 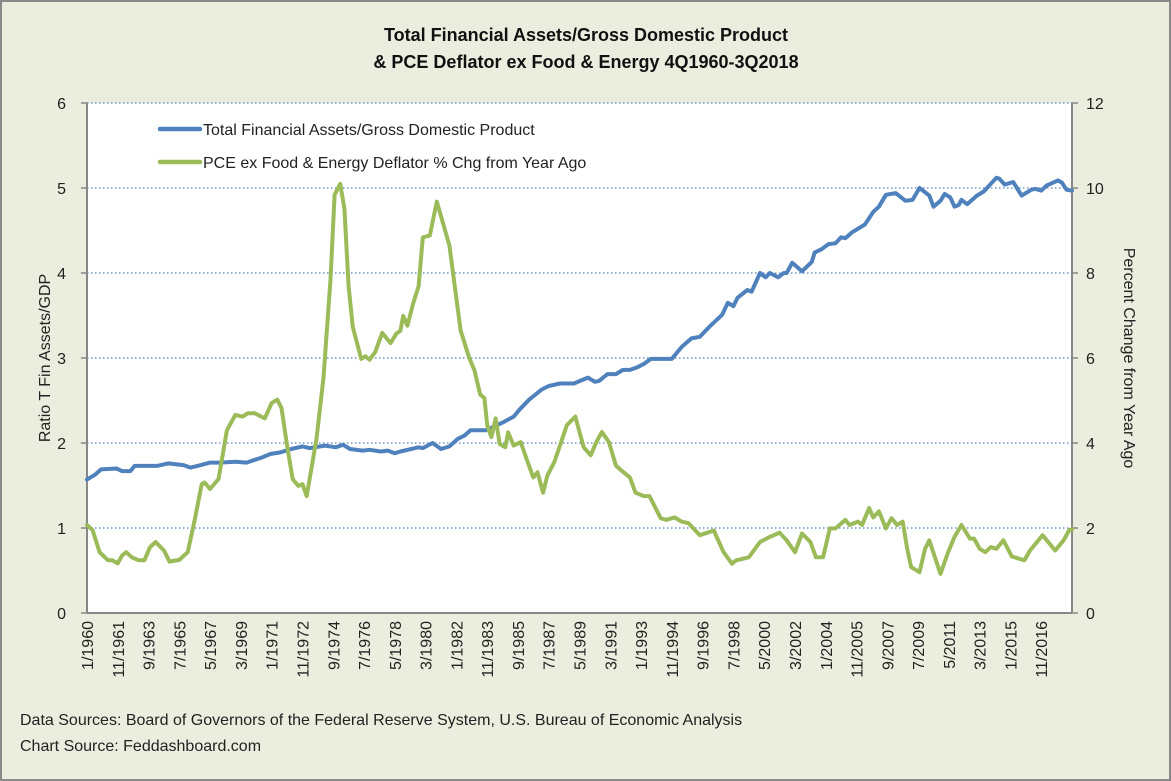 I want to click on x-tick-label: 11/1972, so click(x=303, y=649).